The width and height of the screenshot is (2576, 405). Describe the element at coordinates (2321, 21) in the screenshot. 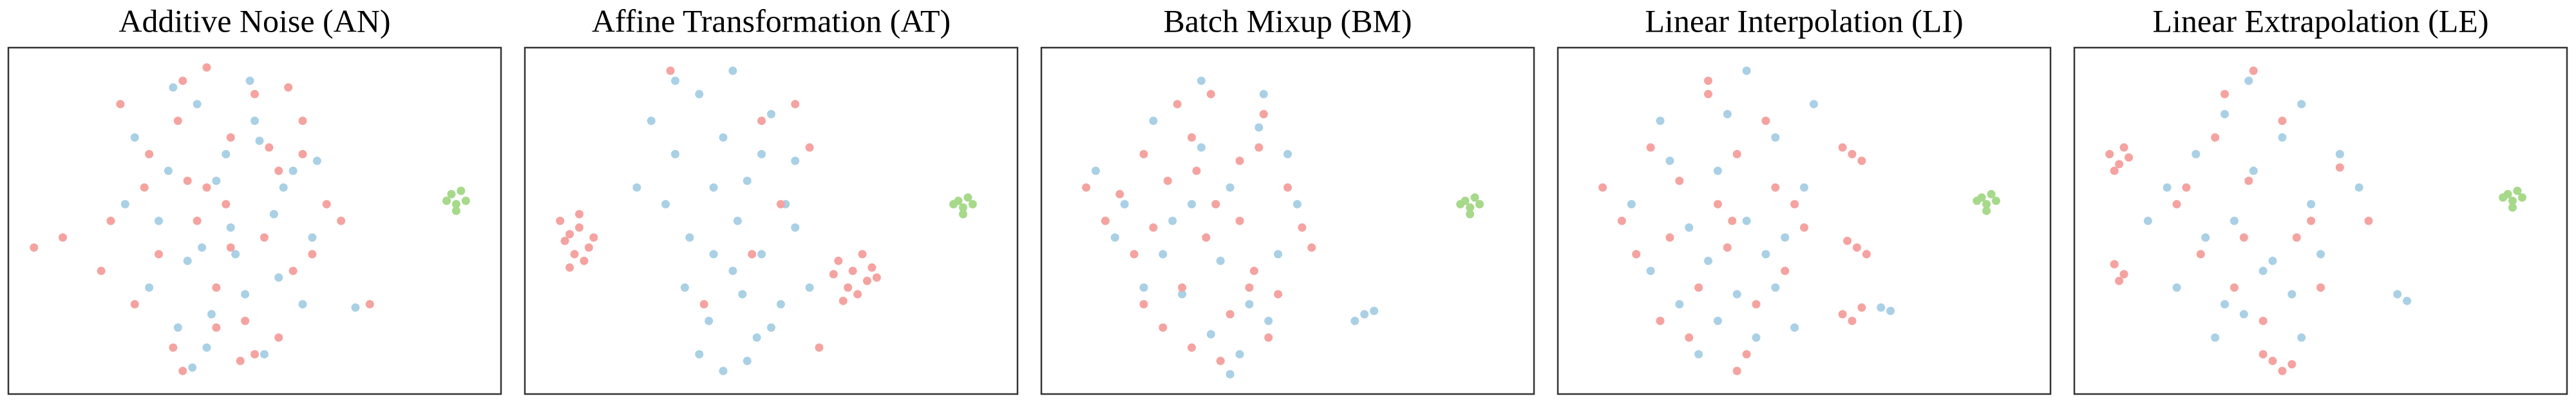

I see `panel-title: Linear Extrapolation (LE)` at that location.